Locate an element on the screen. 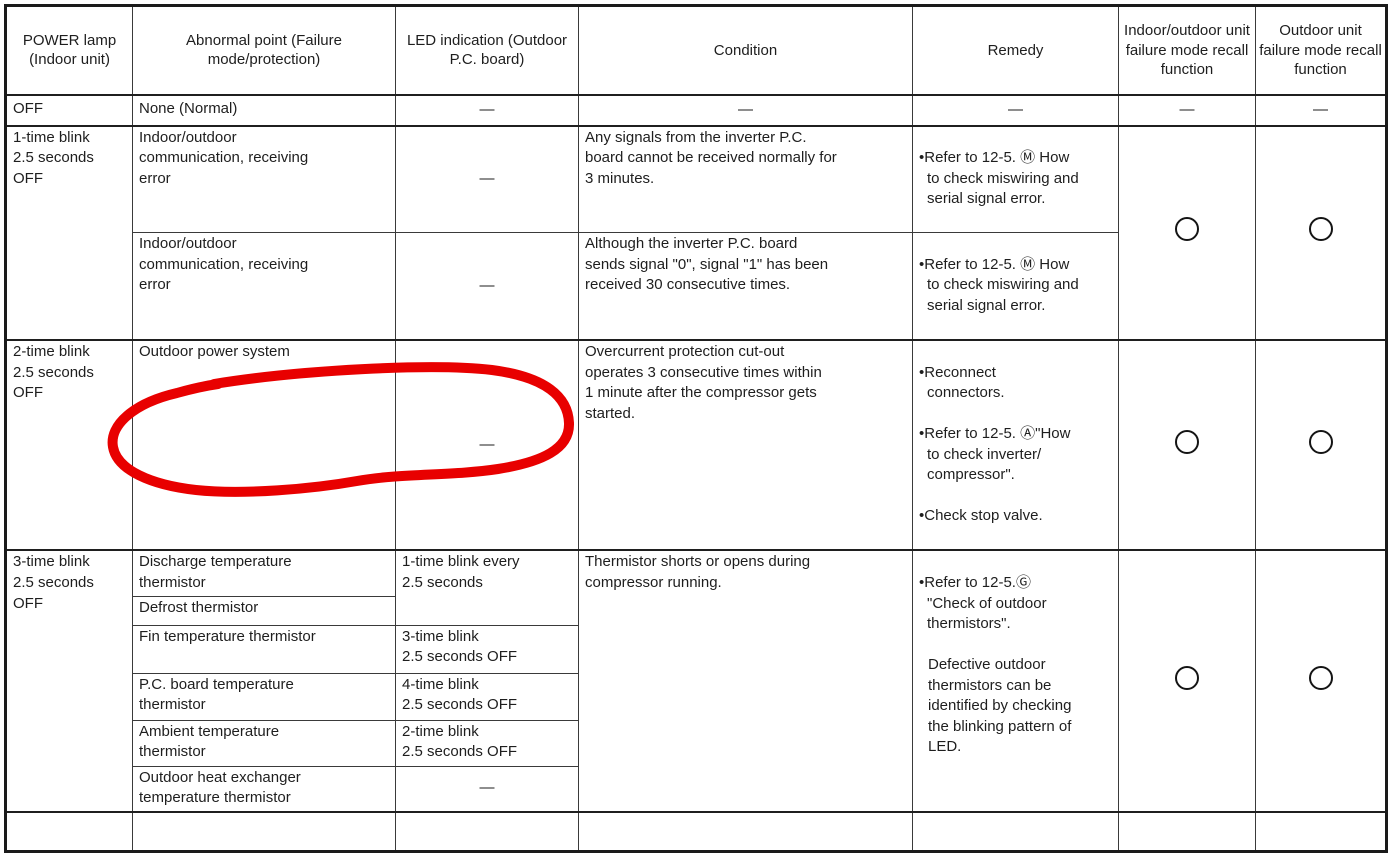  row-normal: OFF None (Normal) — — — — — is located at coordinates (696, 109).